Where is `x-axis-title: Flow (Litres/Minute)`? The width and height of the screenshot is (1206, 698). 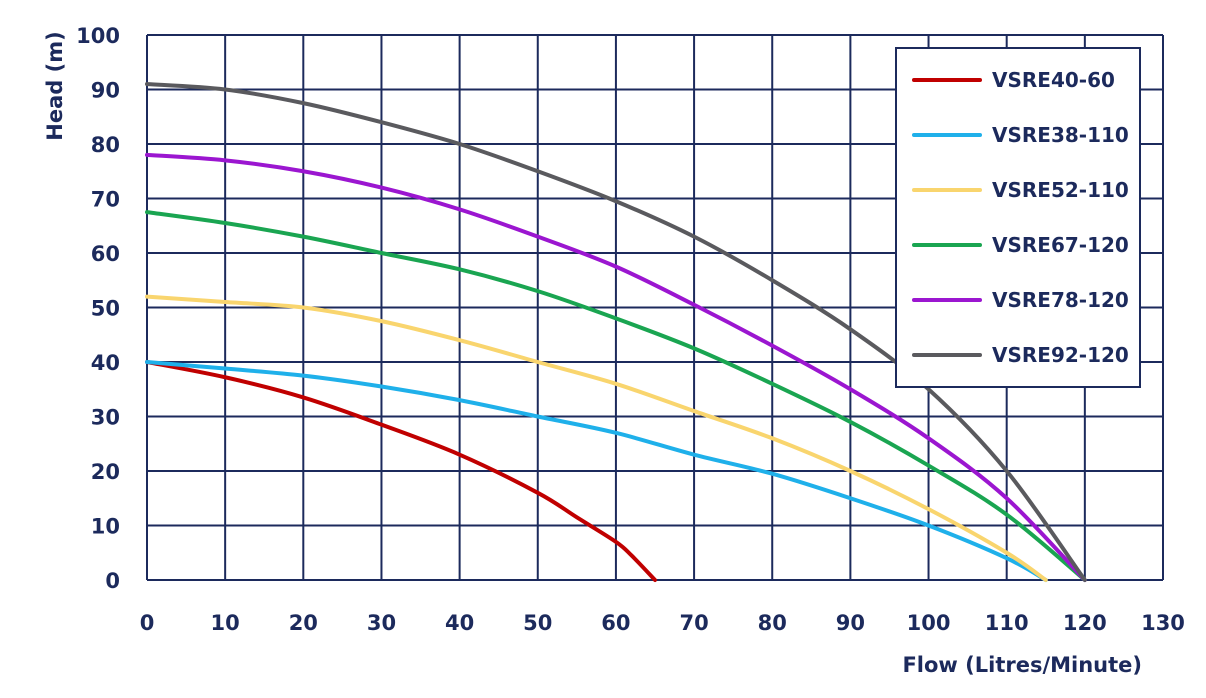 x-axis-title: Flow (Litres/Minute) is located at coordinates (1022, 665).